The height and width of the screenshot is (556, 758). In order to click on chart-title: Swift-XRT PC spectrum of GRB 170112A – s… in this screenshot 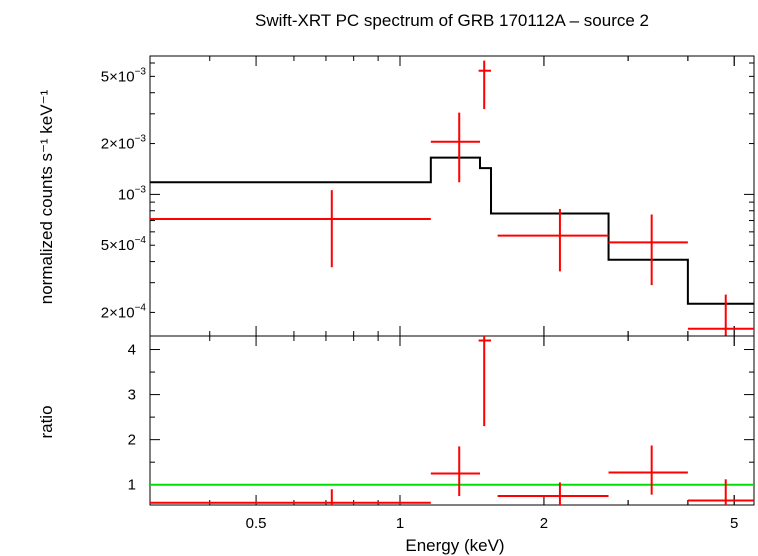, I will do `click(452, 20)`.